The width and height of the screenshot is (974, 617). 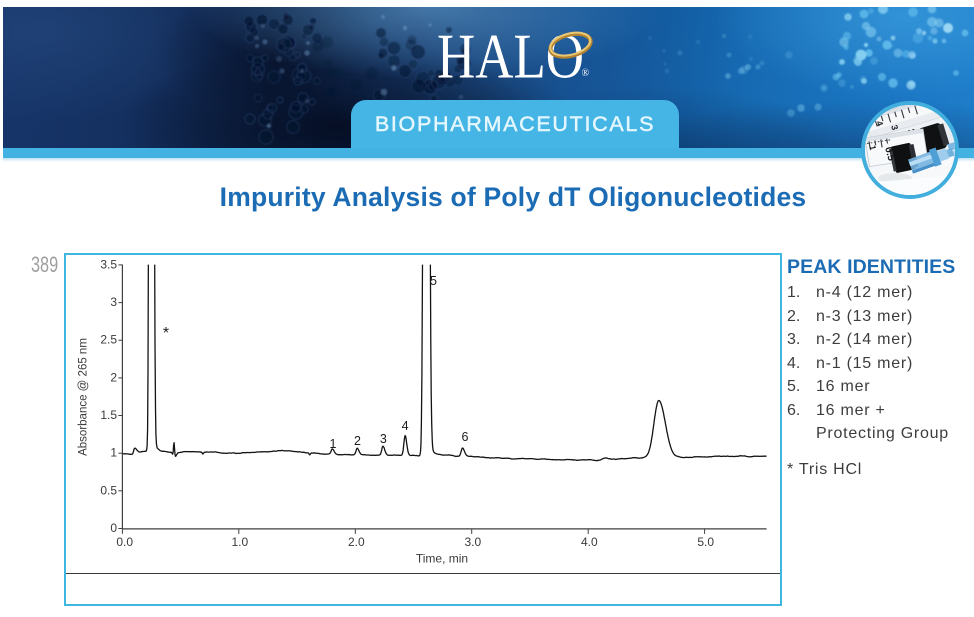 What do you see at coordinates (873, 147) in the screenshot?
I see `svg-text: 1` at bounding box center [873, 147].